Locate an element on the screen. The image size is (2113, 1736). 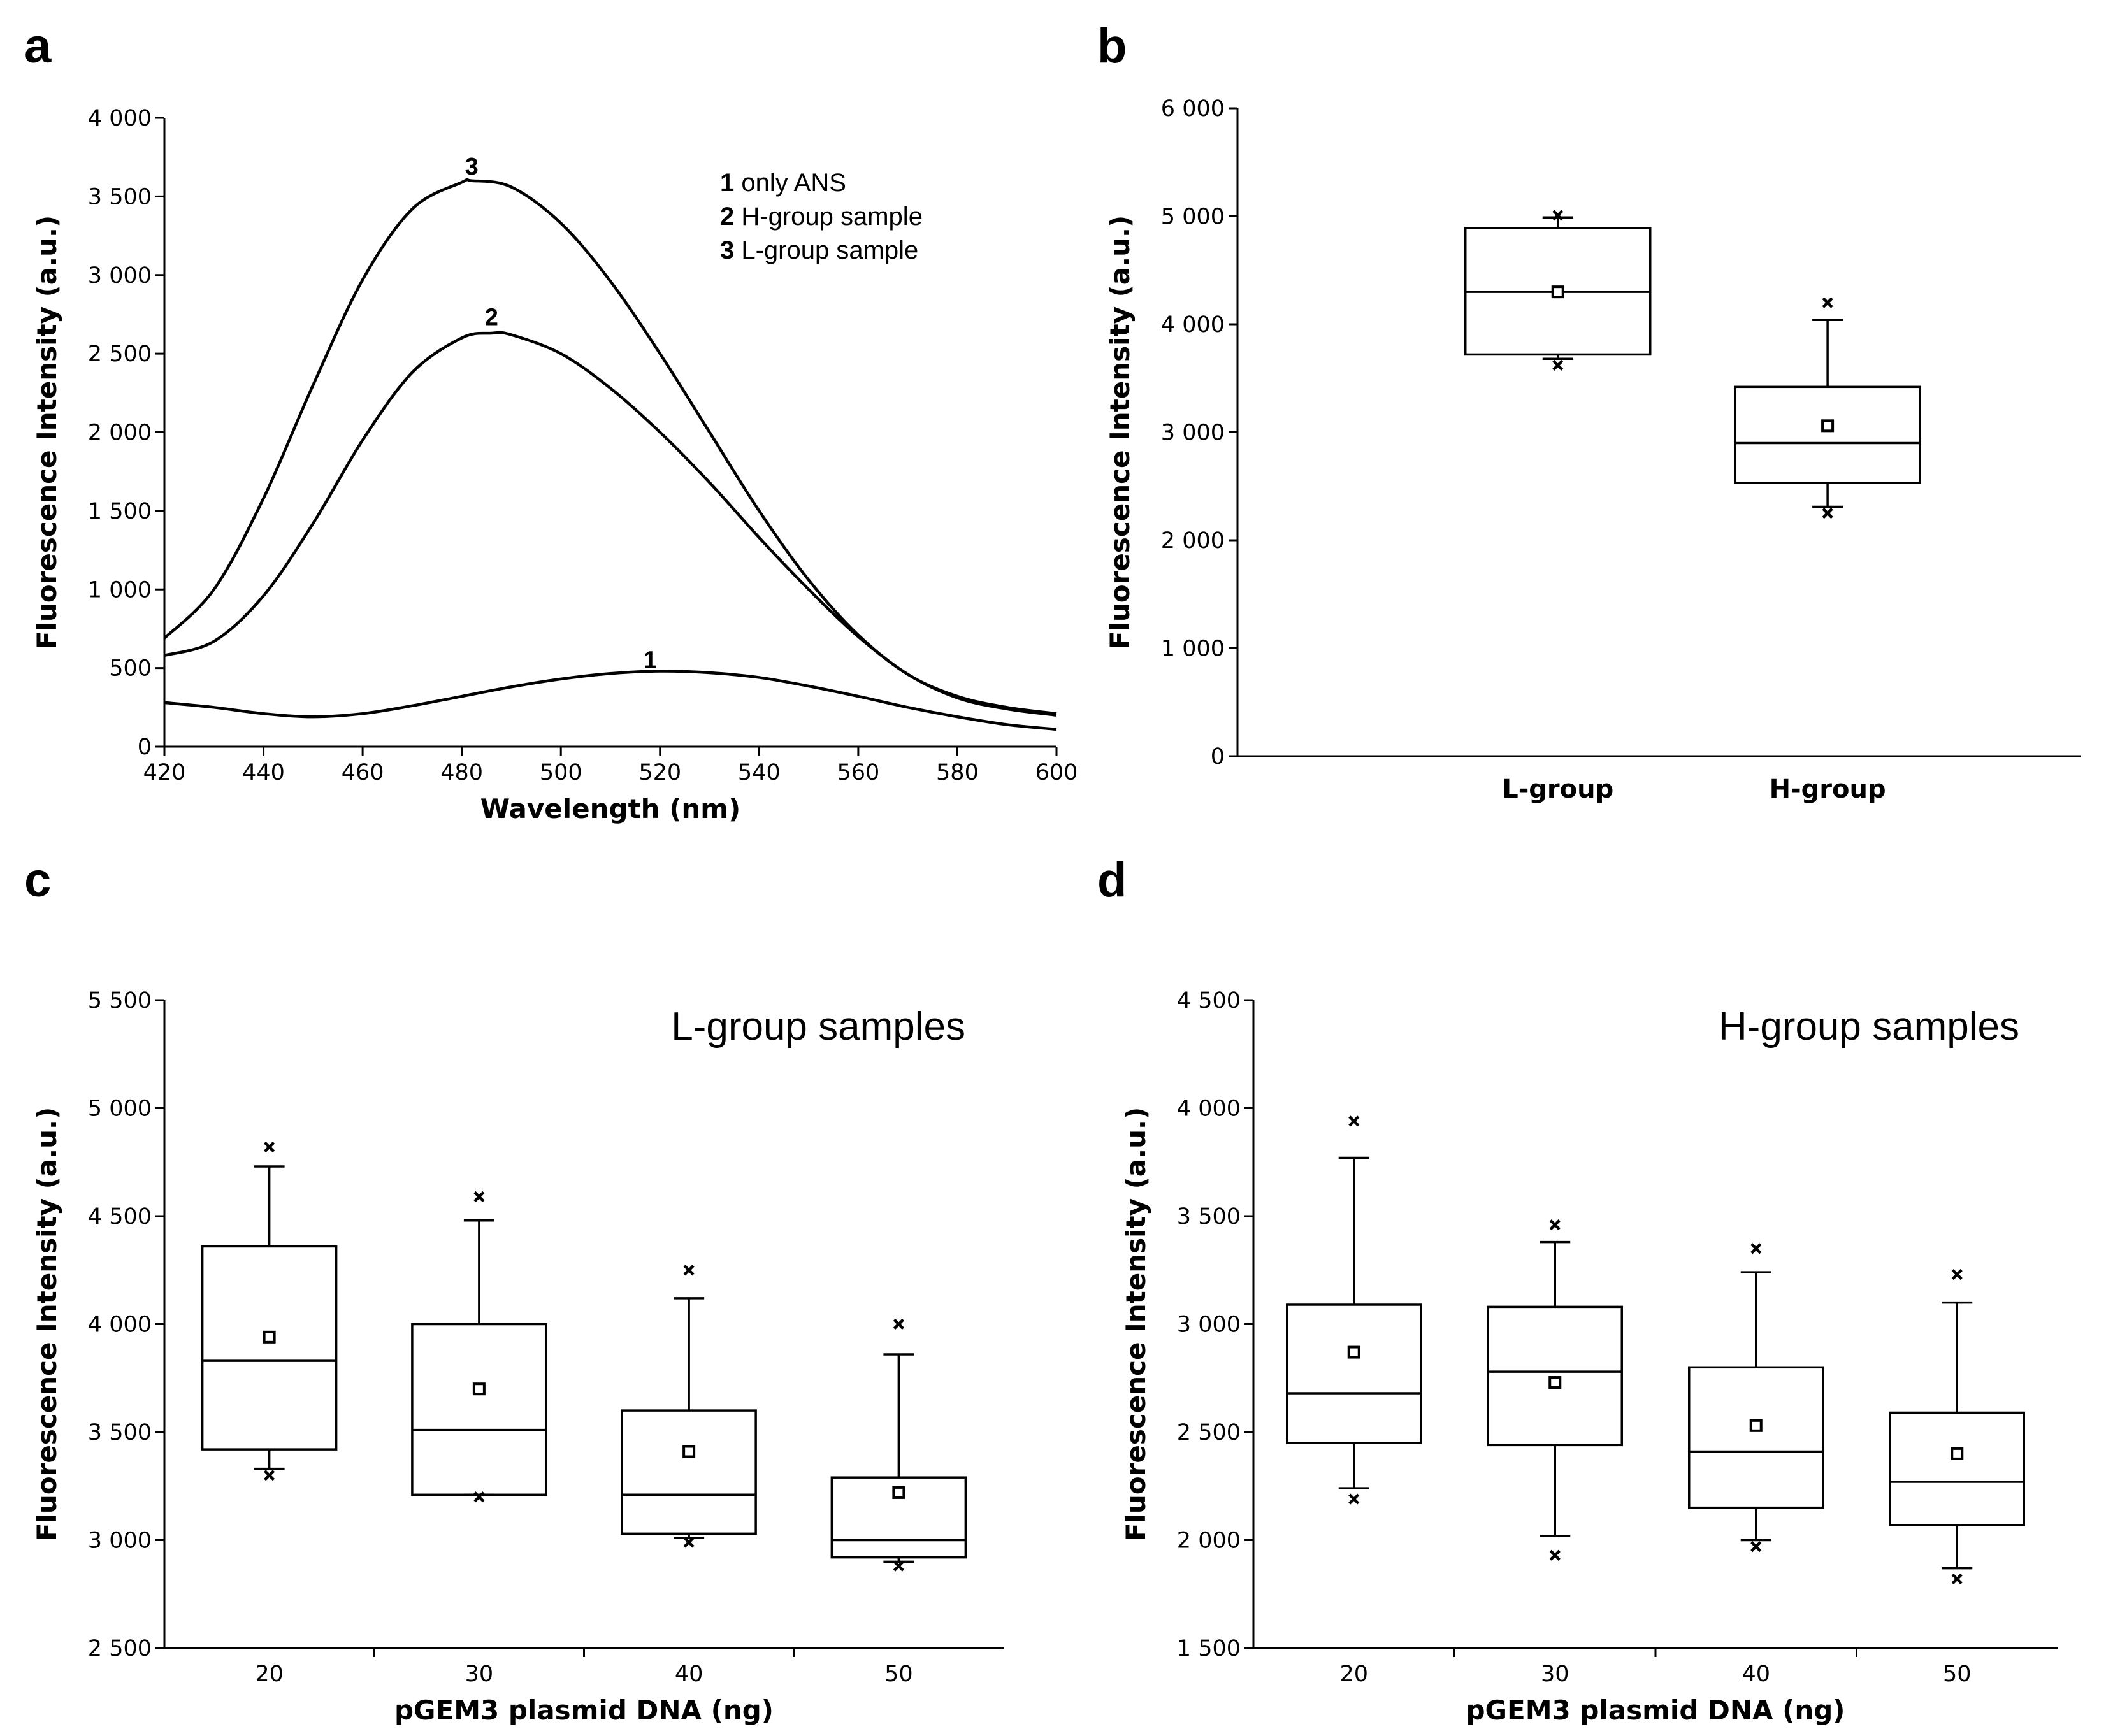
legend-entry-number: 2 is located at coordinates (727, 217).